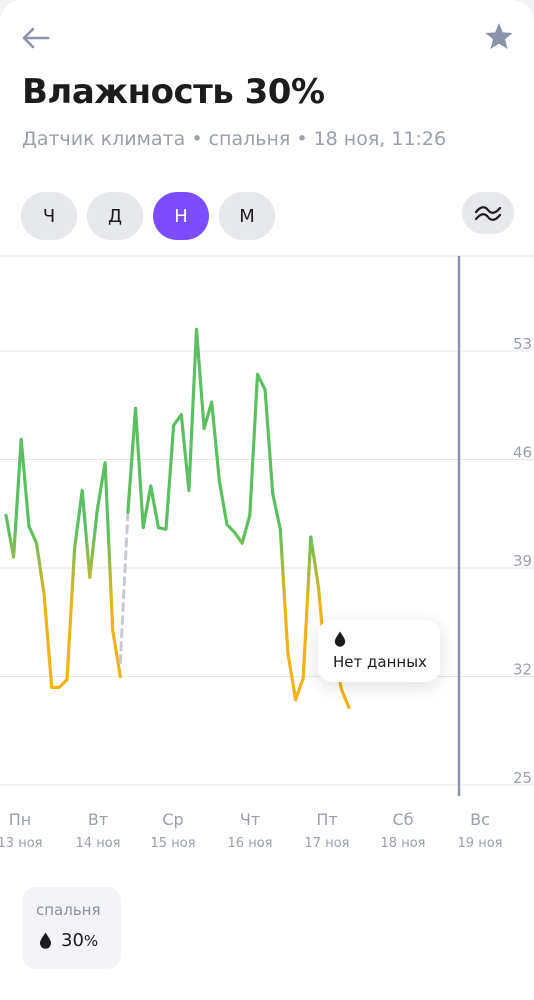 This screenshot has width=534, height=1000. I want to click on x-tick-date-label: 19 ноя, so click(480, 843).